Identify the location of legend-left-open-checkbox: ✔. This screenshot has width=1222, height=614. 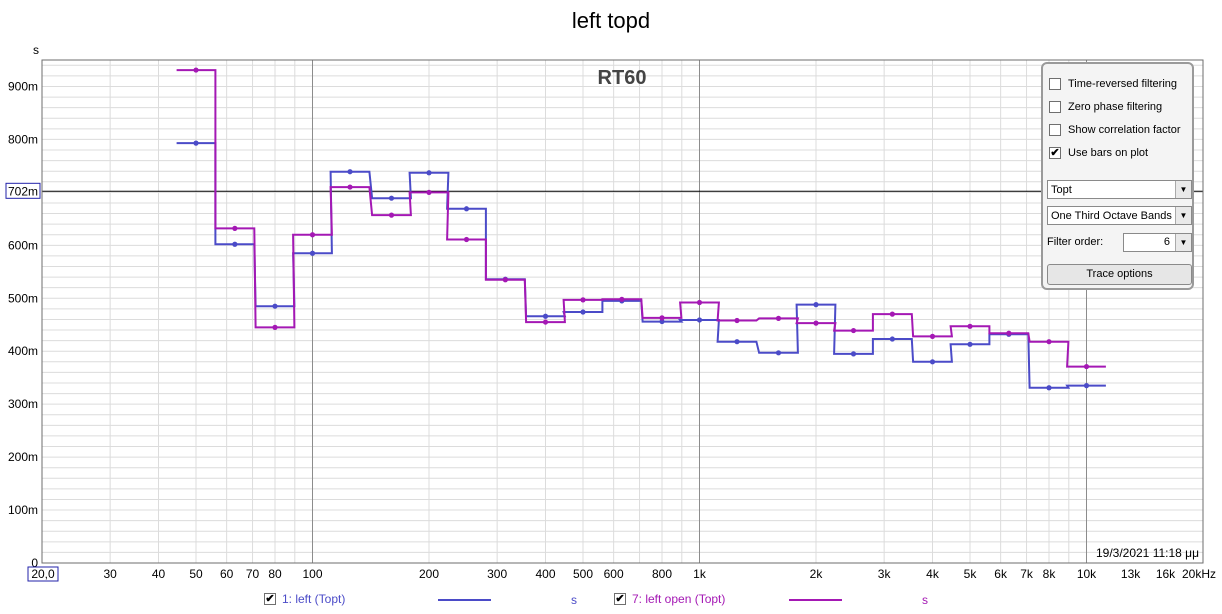
(620, 599).